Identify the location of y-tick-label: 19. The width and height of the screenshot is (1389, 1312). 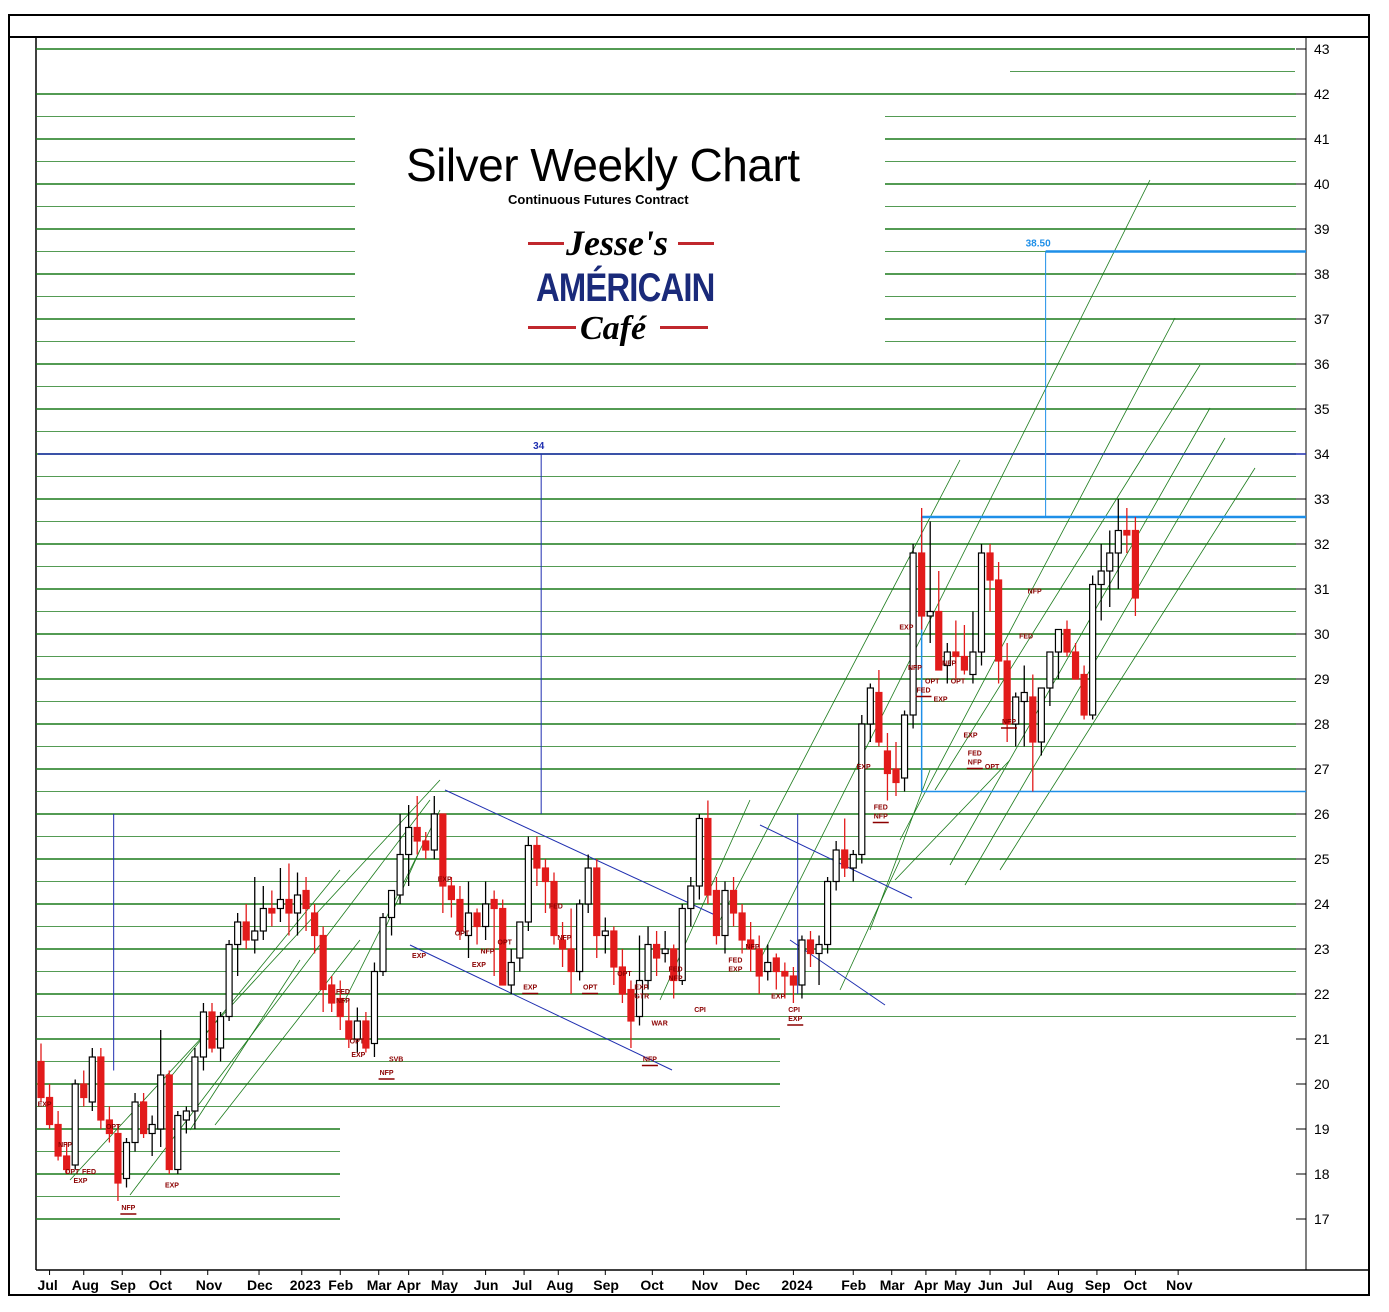
(1322, 1129).